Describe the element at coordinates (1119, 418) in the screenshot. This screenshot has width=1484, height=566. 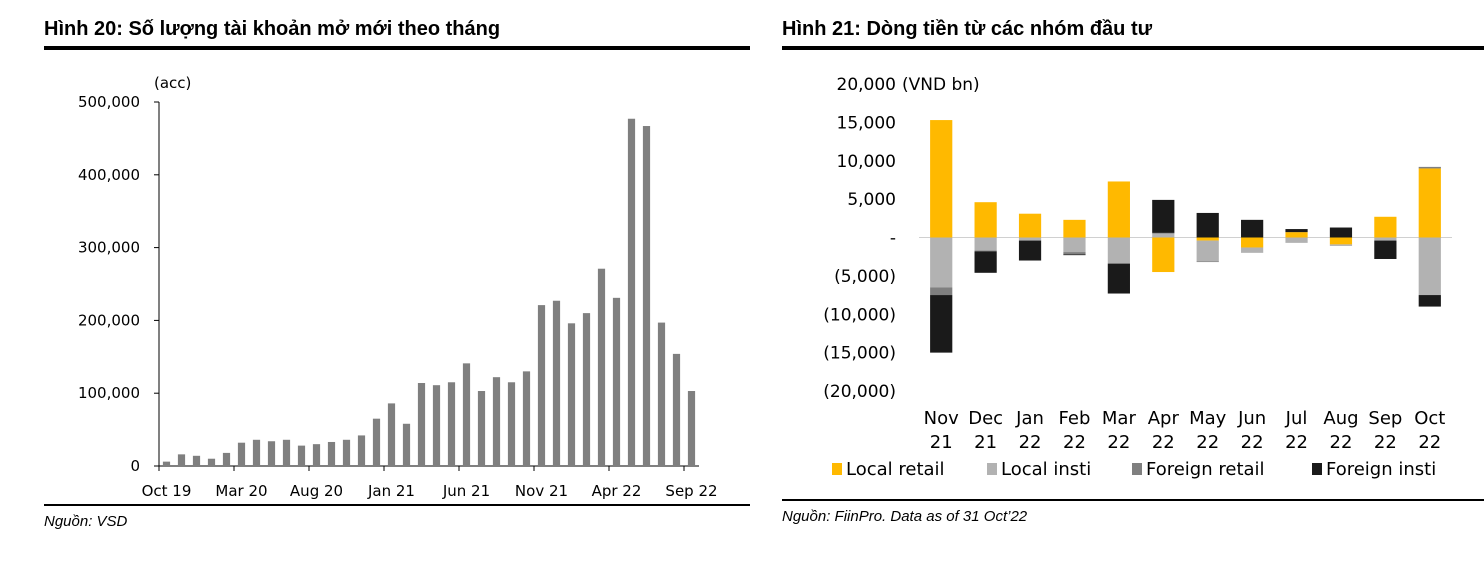
I see `x-tick-label: Mar` at that location.